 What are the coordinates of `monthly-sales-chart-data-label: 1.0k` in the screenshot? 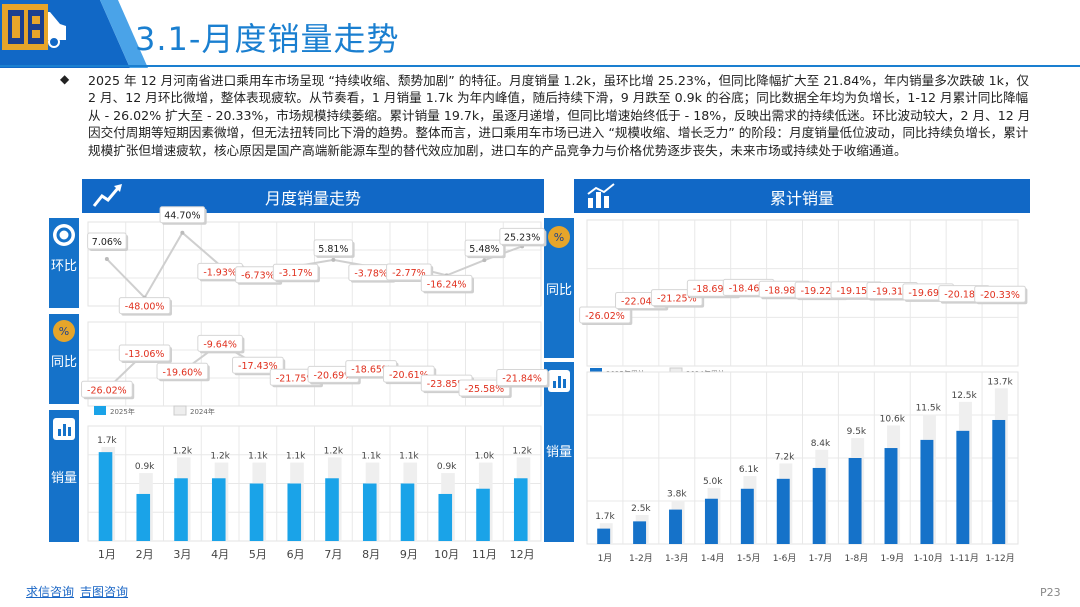 It's located at (485, 457).